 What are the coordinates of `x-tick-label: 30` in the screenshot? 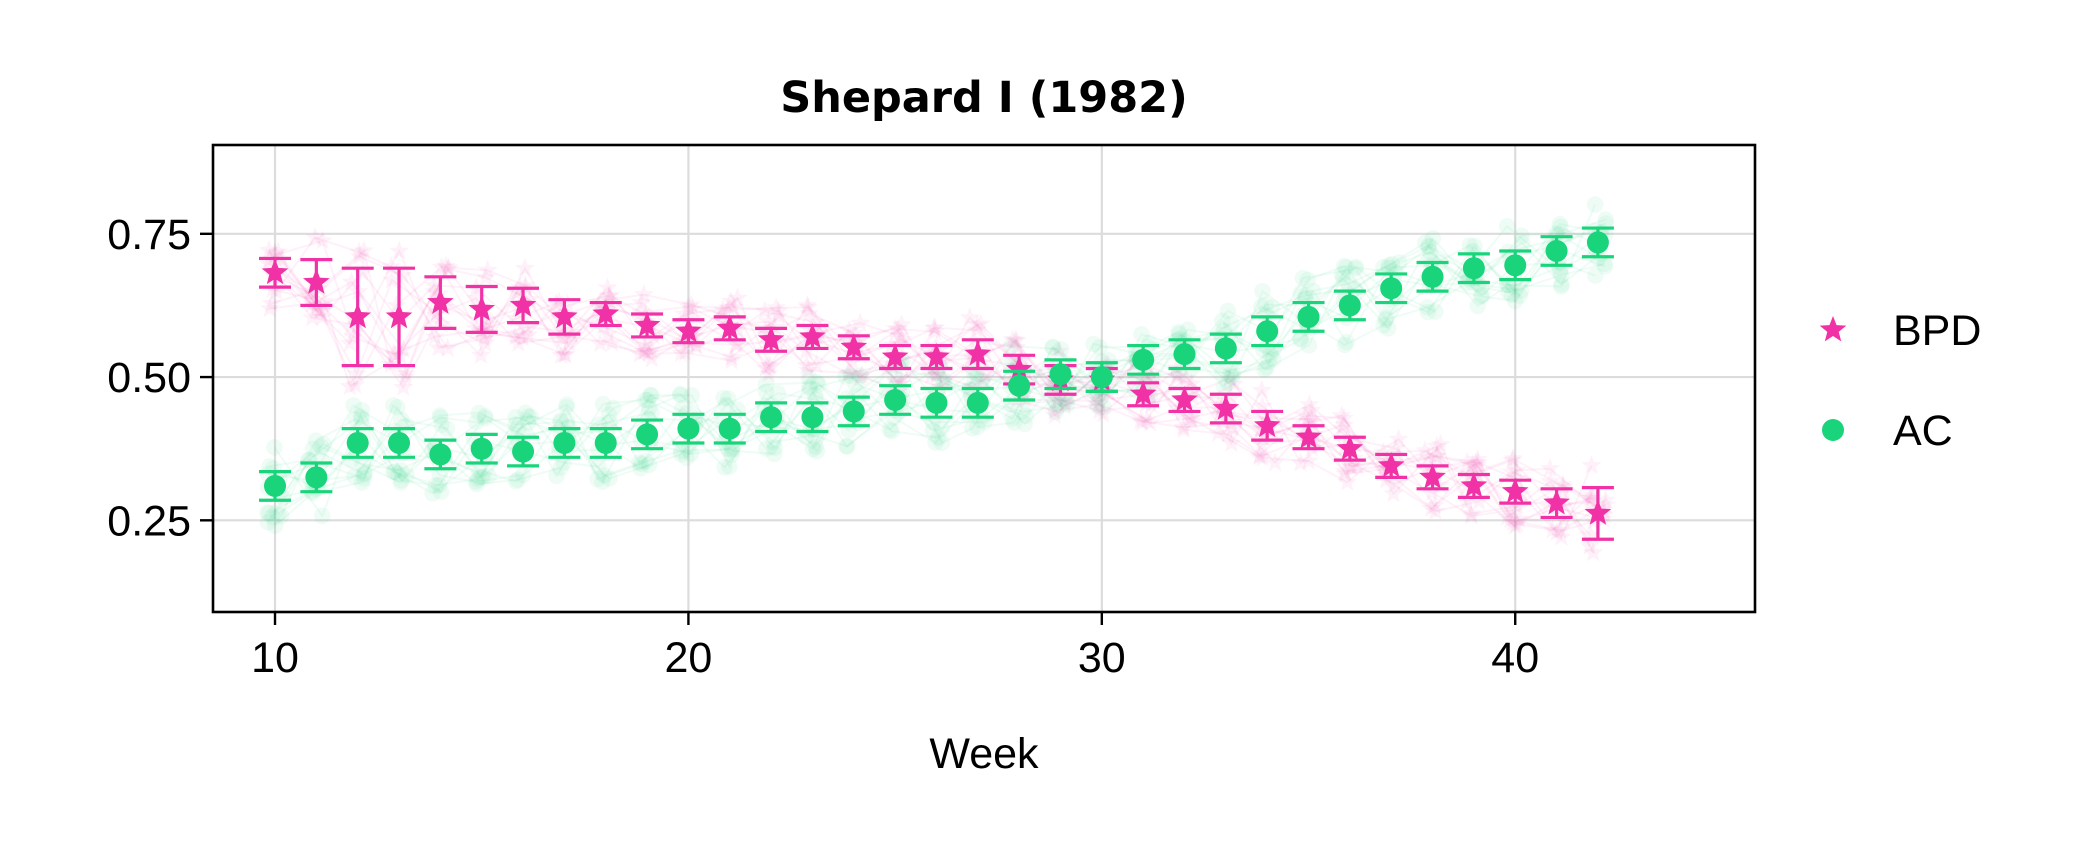 It's located at (1102, 658).